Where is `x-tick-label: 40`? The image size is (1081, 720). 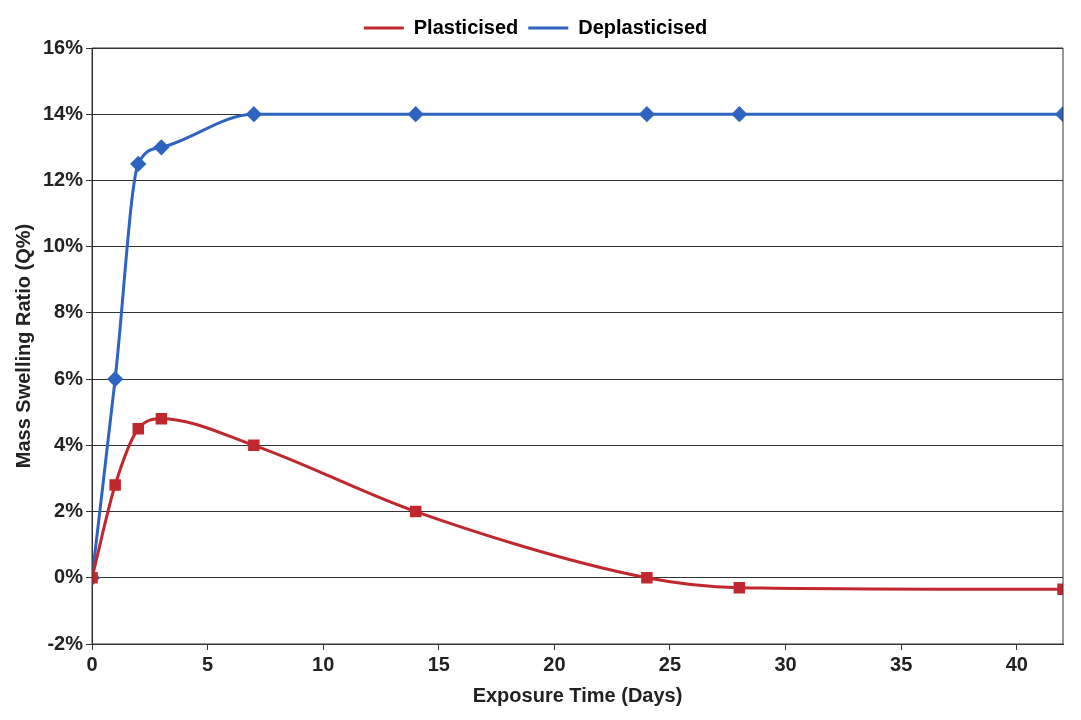
x-tick-label: 40 is located at coordinates (1016, 663).